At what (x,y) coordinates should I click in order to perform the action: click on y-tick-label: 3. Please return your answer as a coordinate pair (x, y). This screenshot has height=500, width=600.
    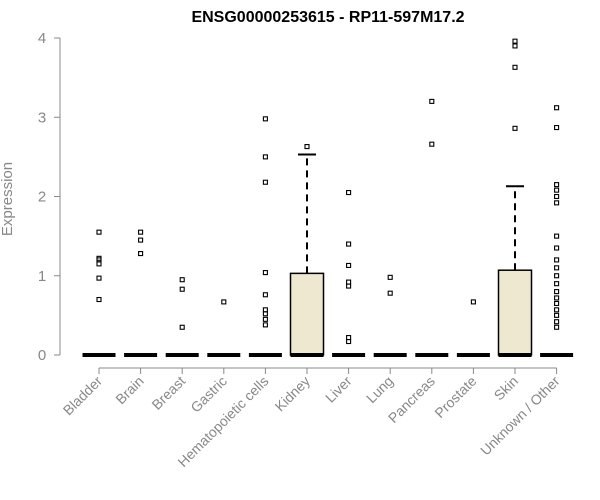
    Looking at the image, I should click on (42, 117).